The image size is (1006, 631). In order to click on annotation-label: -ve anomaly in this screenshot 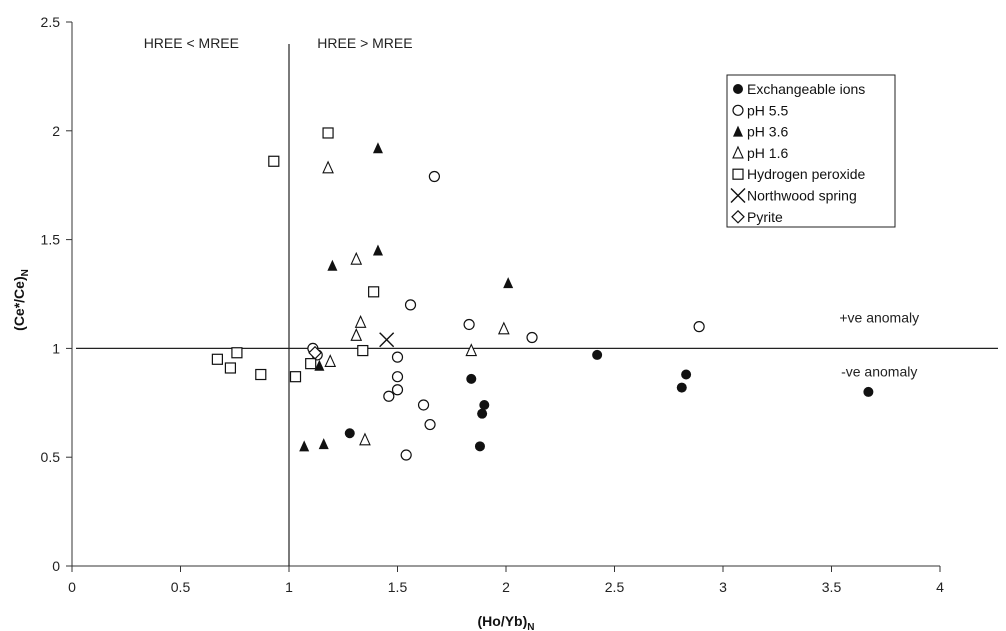, I will do `click(879, 372)`.